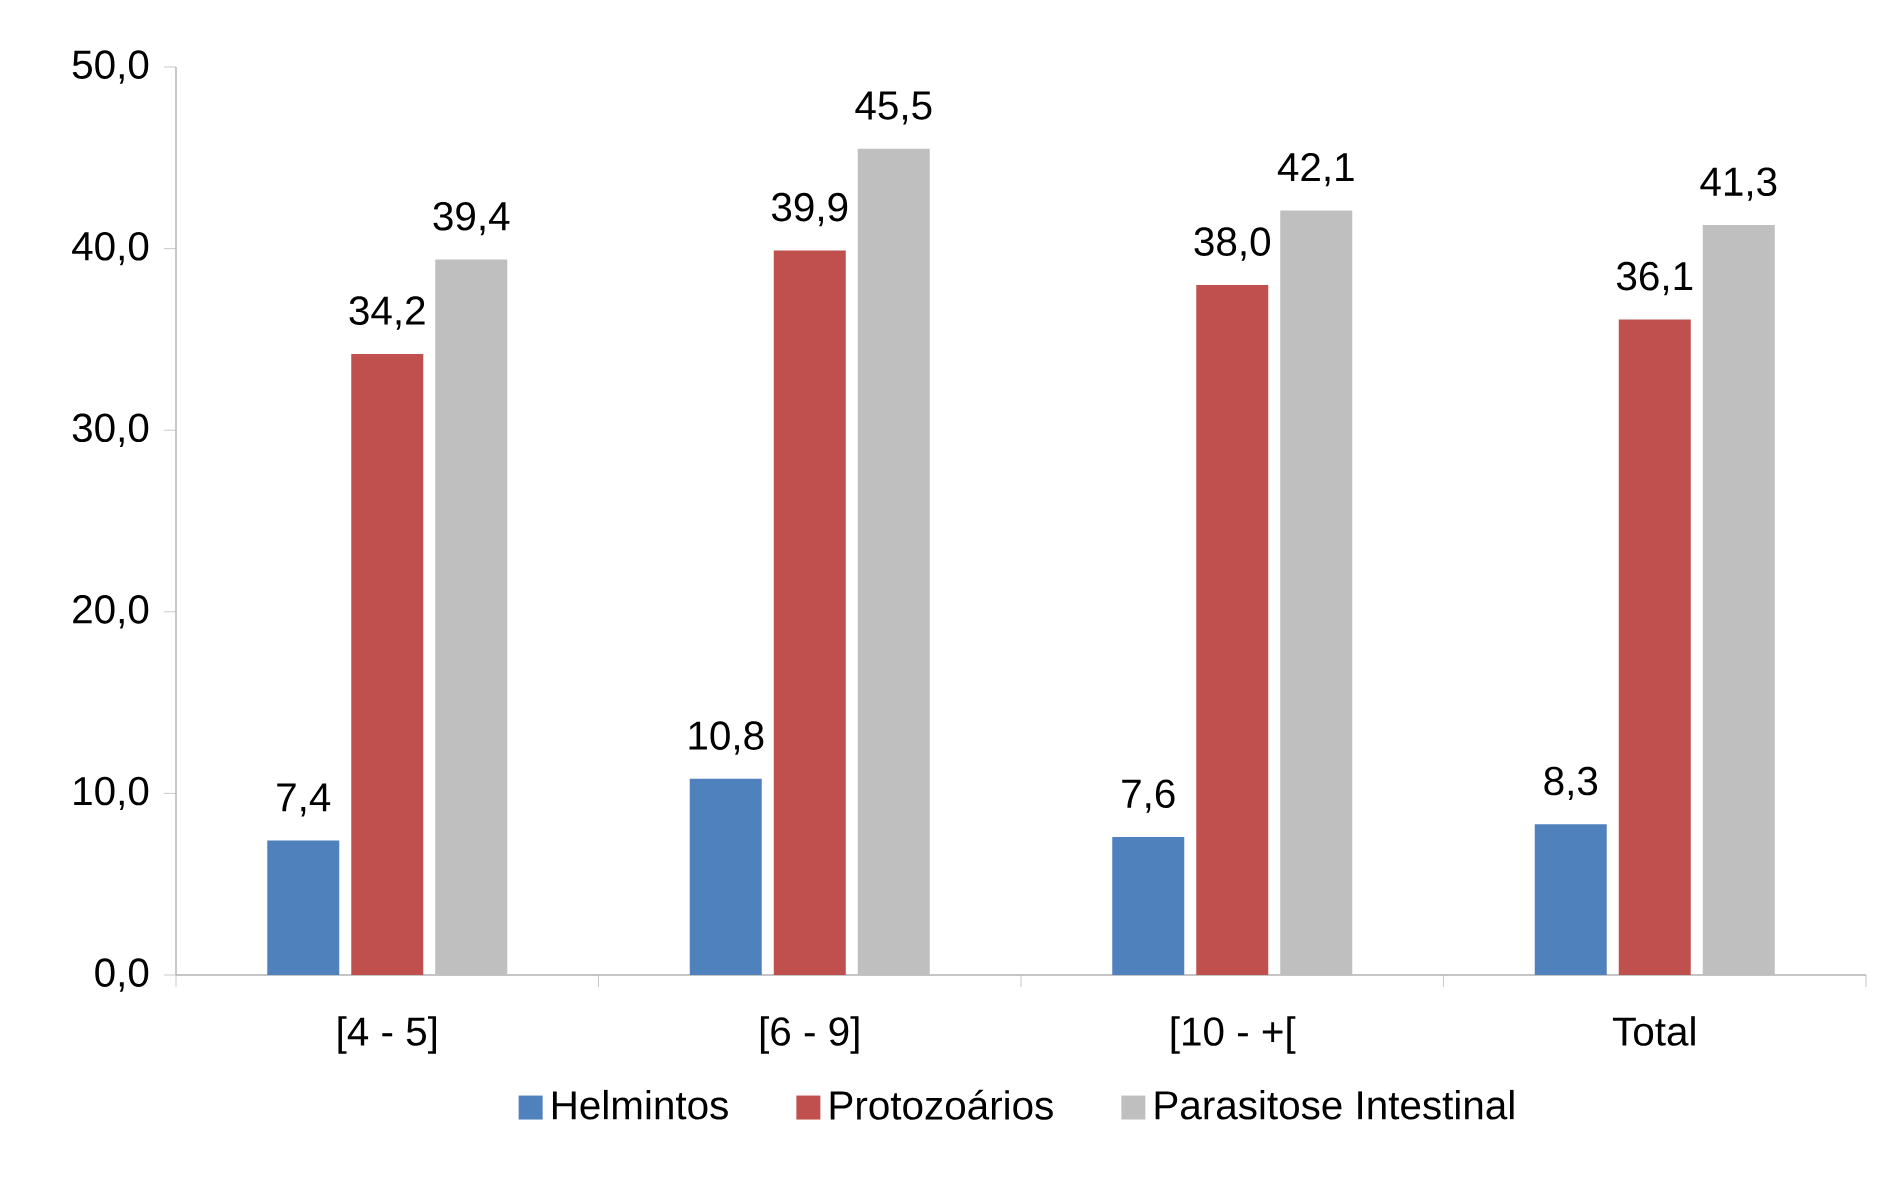 This screenshot has width=1900, height=1195. Describe the element at coordinates (893, 108) in the screenshot. I see `data-label: 45,5` at that location.